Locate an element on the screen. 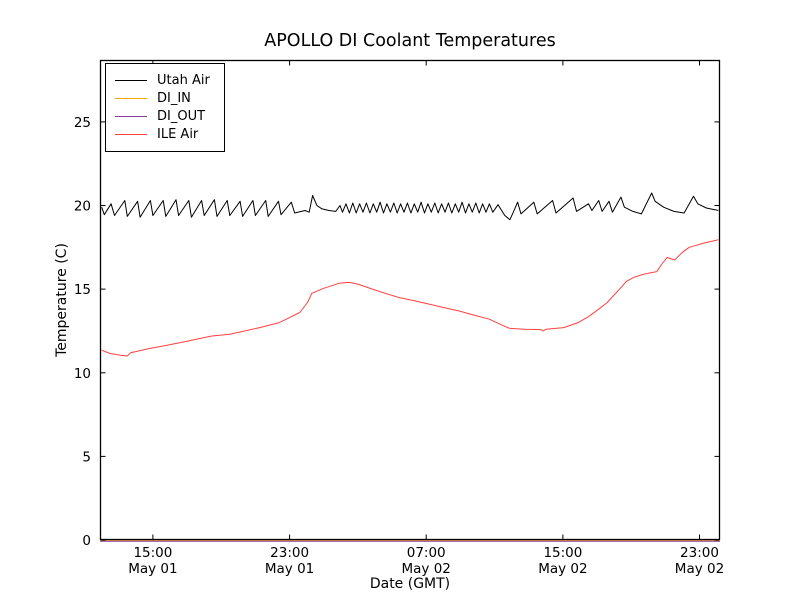 The image size is (800, 600). legend-line-di-out is located at coordinates (131, 116).